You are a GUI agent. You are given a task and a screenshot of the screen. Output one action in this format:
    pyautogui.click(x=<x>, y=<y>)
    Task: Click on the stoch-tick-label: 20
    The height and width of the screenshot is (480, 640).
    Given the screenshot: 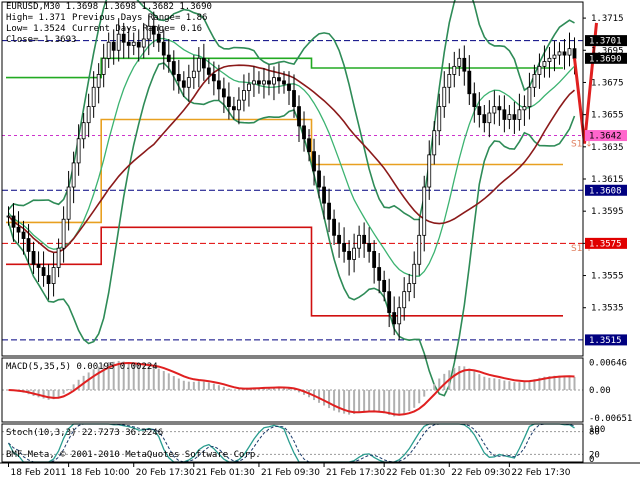 What is the action you would take?
    pyautogui.click(x=594, y=455)
    